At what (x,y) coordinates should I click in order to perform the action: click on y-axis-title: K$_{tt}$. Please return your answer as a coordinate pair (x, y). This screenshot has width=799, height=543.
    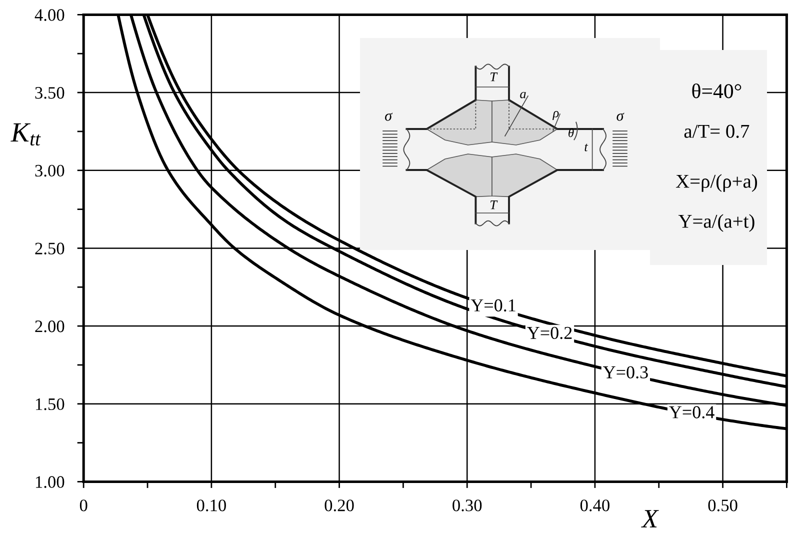
    Looking at the image, I should click on (25, 134).